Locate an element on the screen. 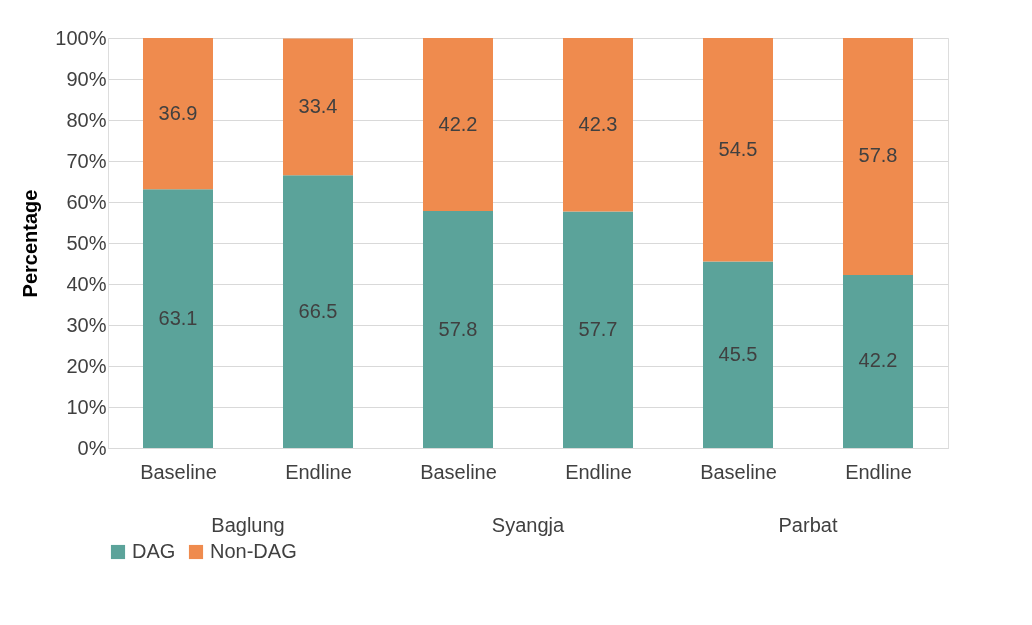 Image resolution: width=1032 pixels, height=625 pixels. y-tick-label: 0% is located at coordinates (92, 447).